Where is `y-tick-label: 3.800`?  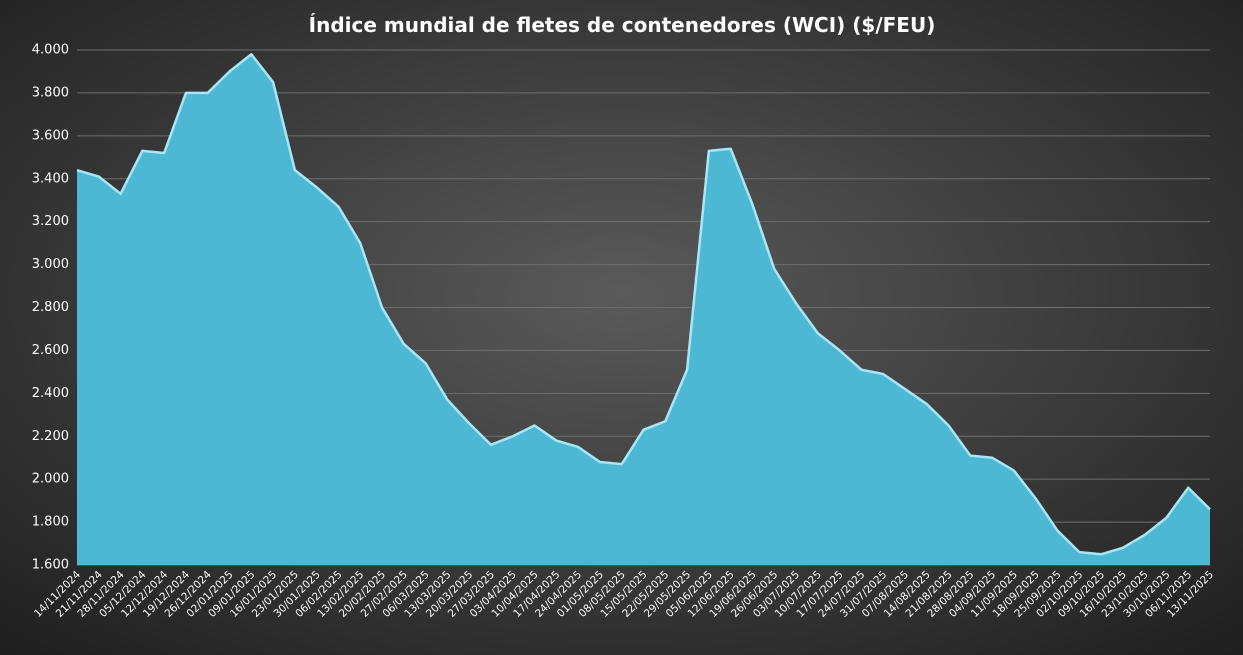
y-tick-label: 3.800 is located at coordinates (50, 92).